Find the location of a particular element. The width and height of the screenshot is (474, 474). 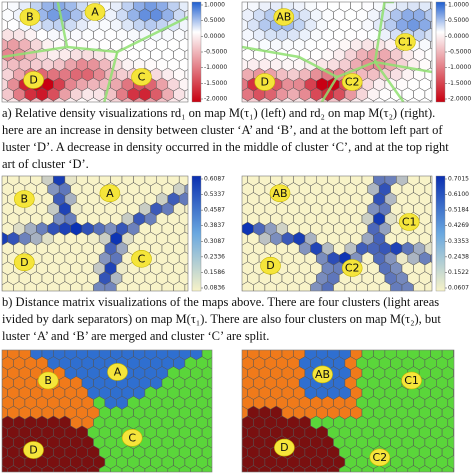

colorbar-label: 0.0000 is located at coordinates (214, 36).